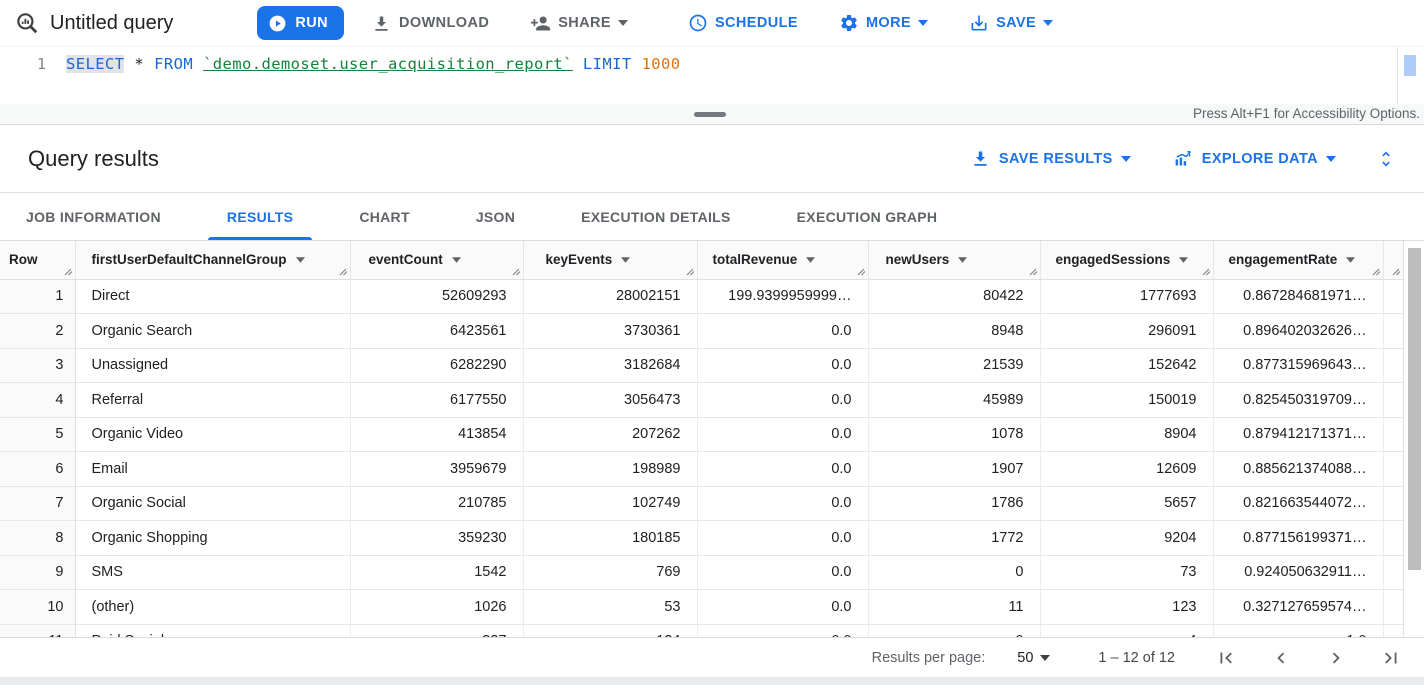 This screenshot has width=1424, height=685. What do you see at coordinates (1127, 260) in the screenshot?
I see `column-header-engagedSessions: engagedSessions` at bounding box center [1127, 260].